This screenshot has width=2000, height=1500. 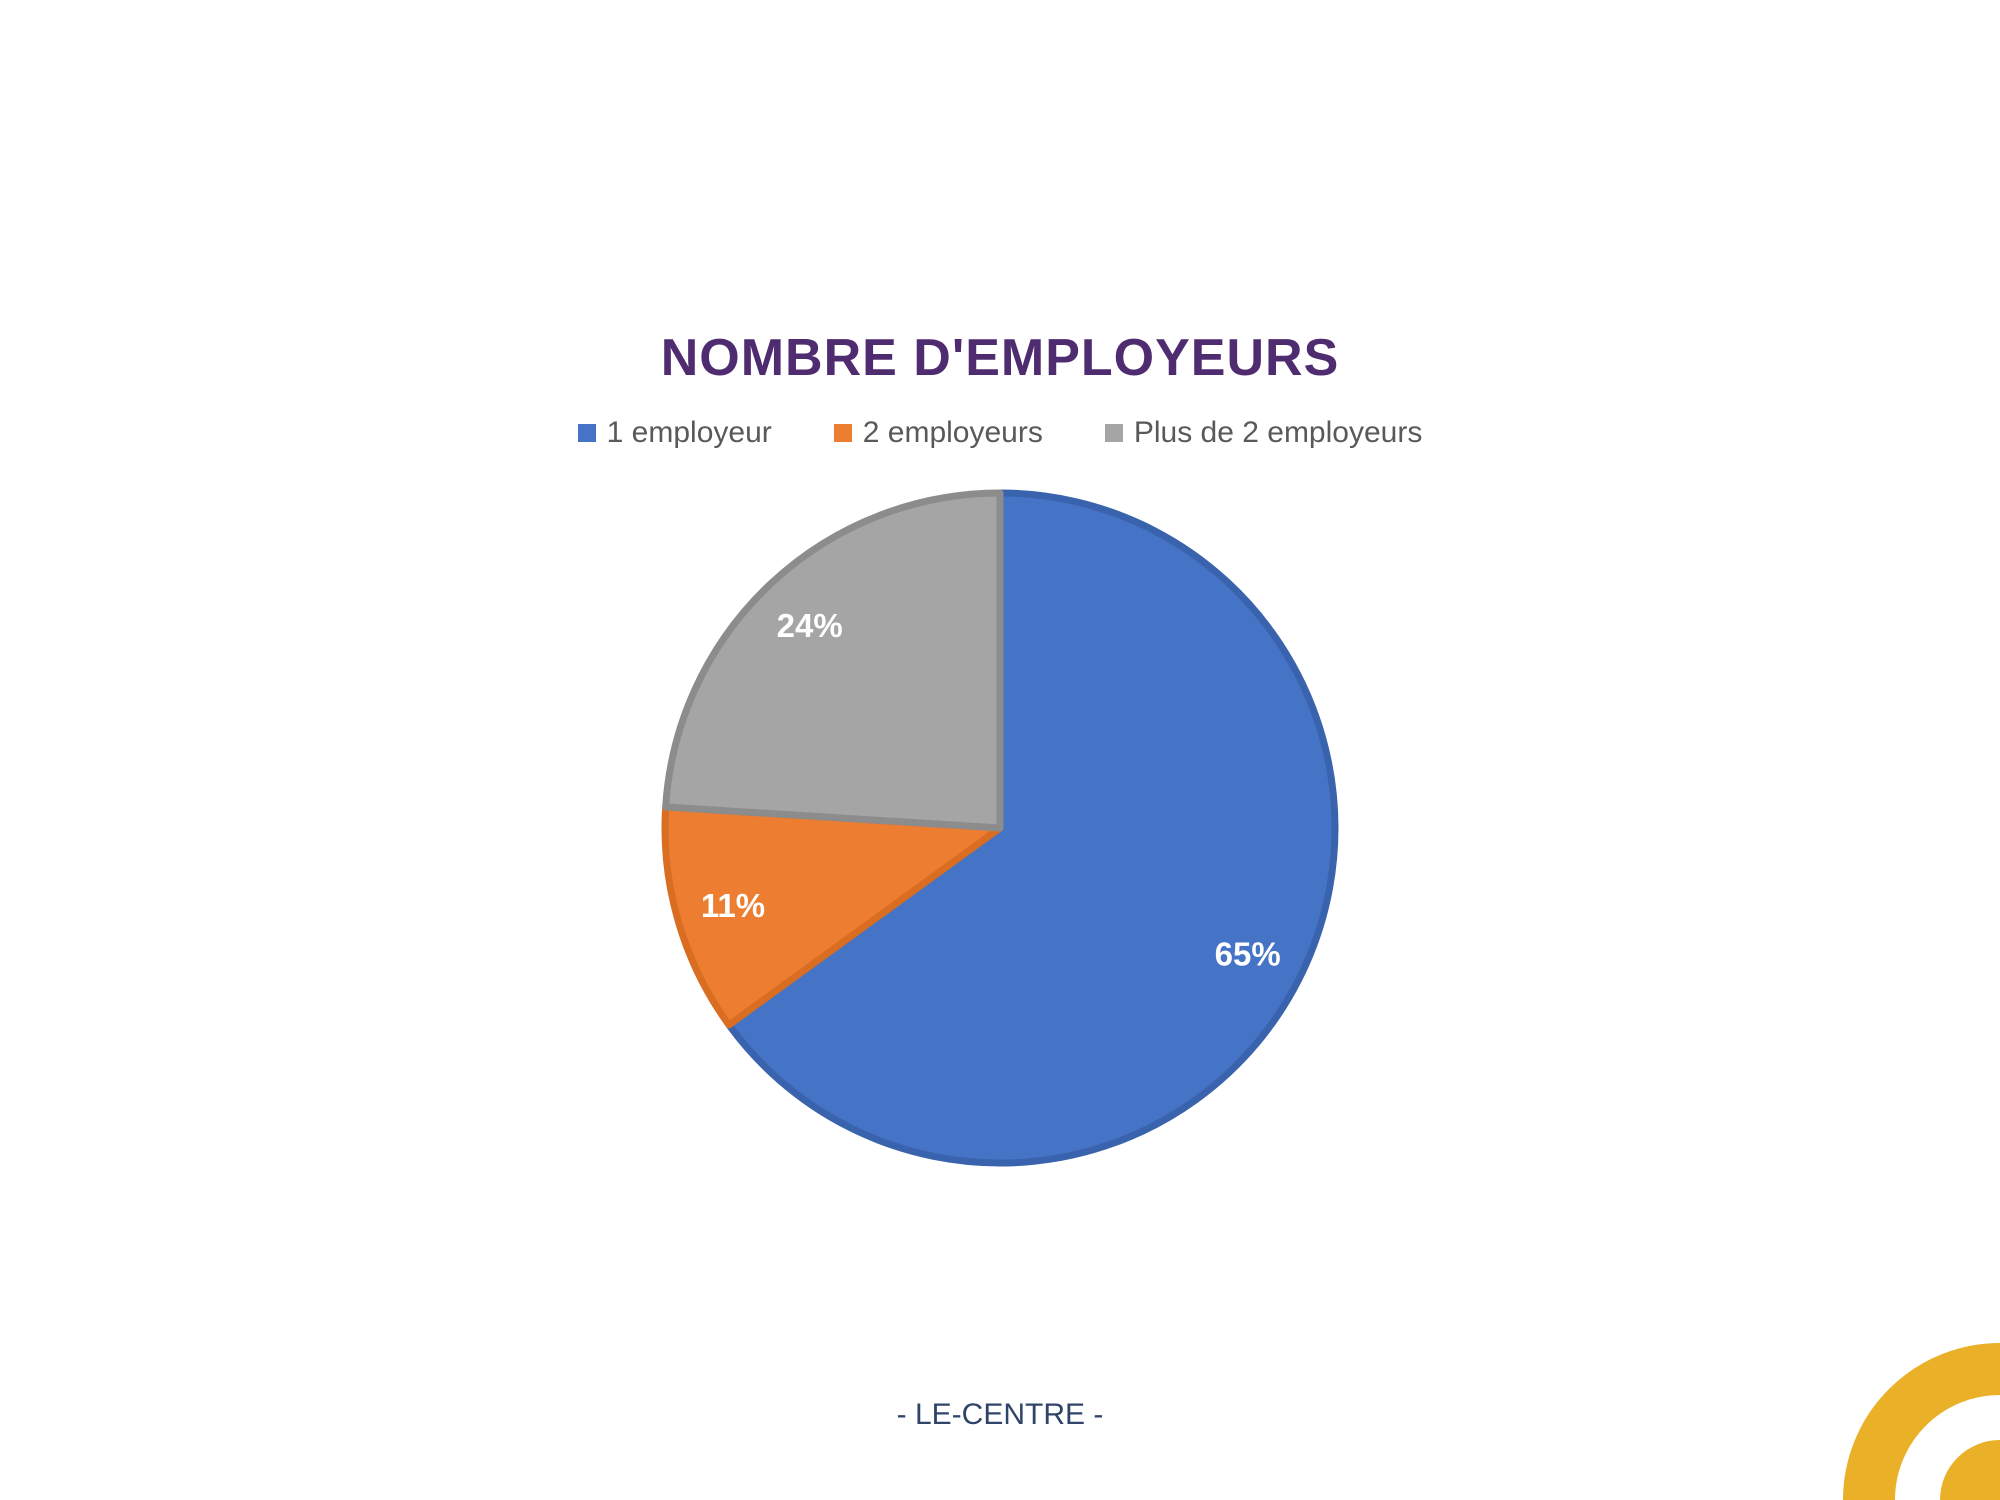 I want to click on legend-item-1-employeur: 1 employeur, so click(x=674, y=433).